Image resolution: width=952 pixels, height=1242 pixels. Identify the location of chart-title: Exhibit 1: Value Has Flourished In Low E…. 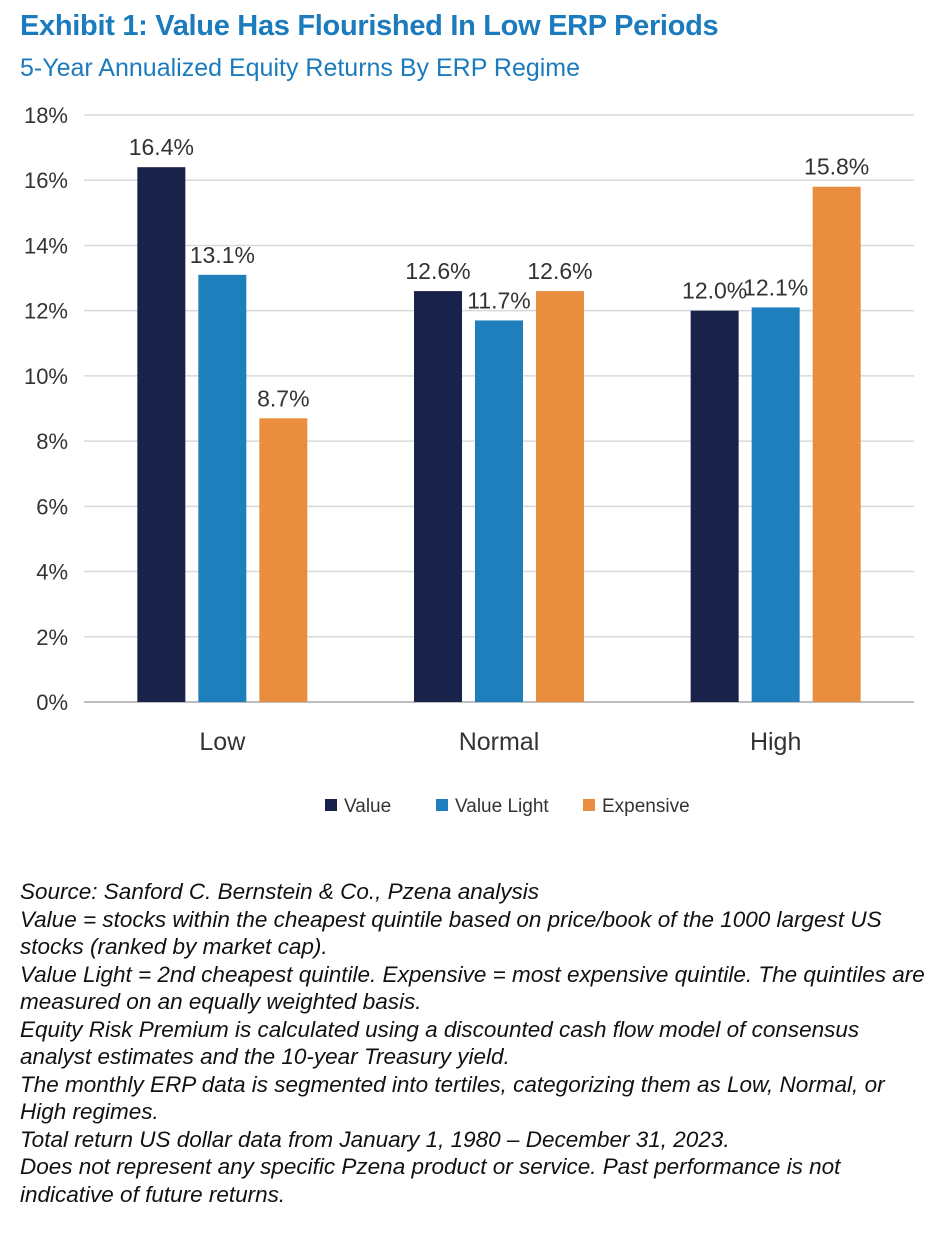
(369, 26).